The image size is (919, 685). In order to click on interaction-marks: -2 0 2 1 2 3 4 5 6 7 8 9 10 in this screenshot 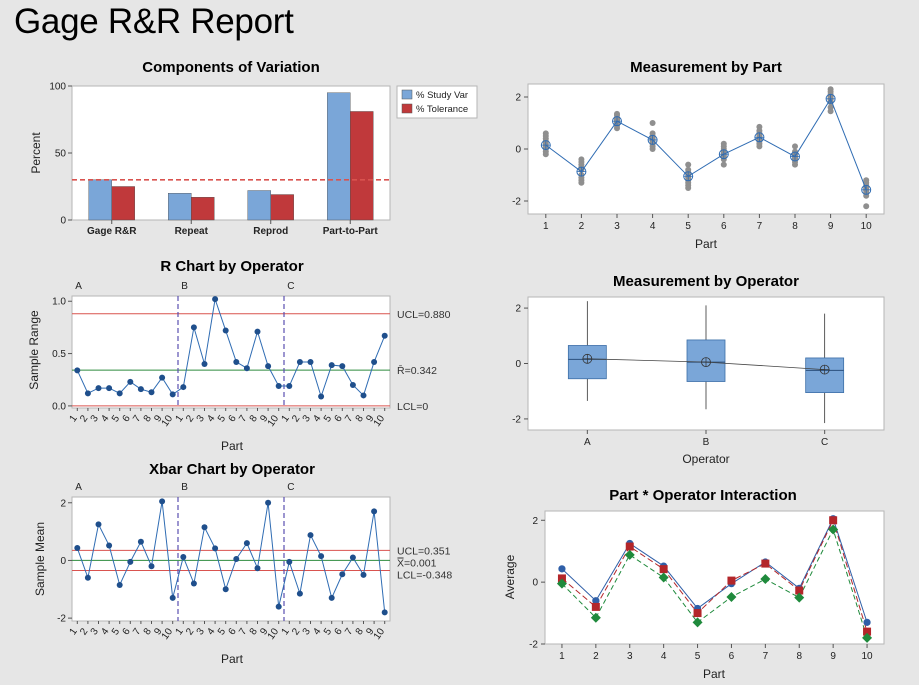, I will do `click(701, 588)`.